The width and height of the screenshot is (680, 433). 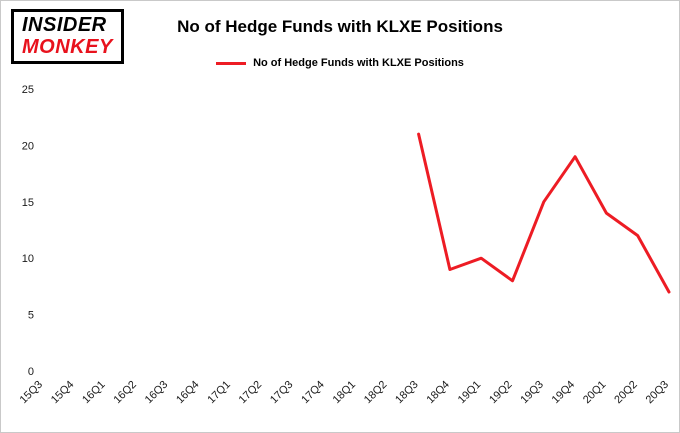 What do you see at coordinates (595, 393) in the screenshot?
I see `x-tick-label: 20Q1` at bounding box center [595, 393].